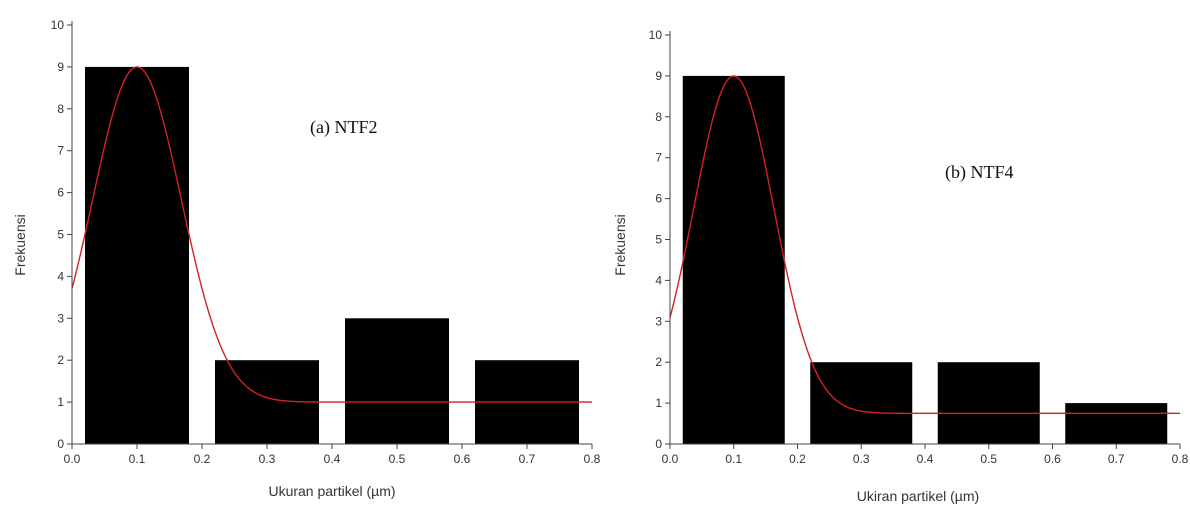  I want to click on panel-a-y-axis-title: Frekuensi, so click(20, 244).